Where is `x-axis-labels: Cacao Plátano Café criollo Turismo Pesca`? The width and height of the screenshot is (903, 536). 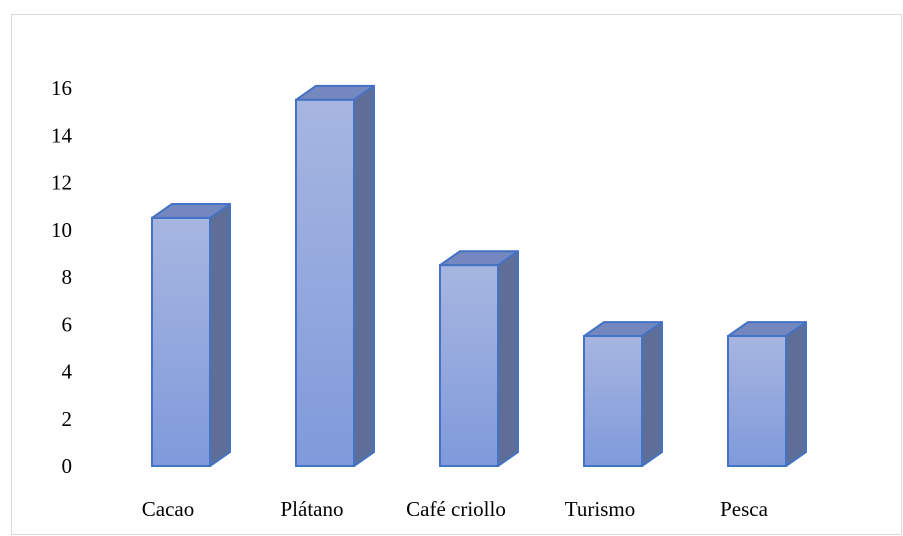 x-axis-labels: Cacao Plátano Café criollo Turismo Pesca is located at coordinates (455, 509).